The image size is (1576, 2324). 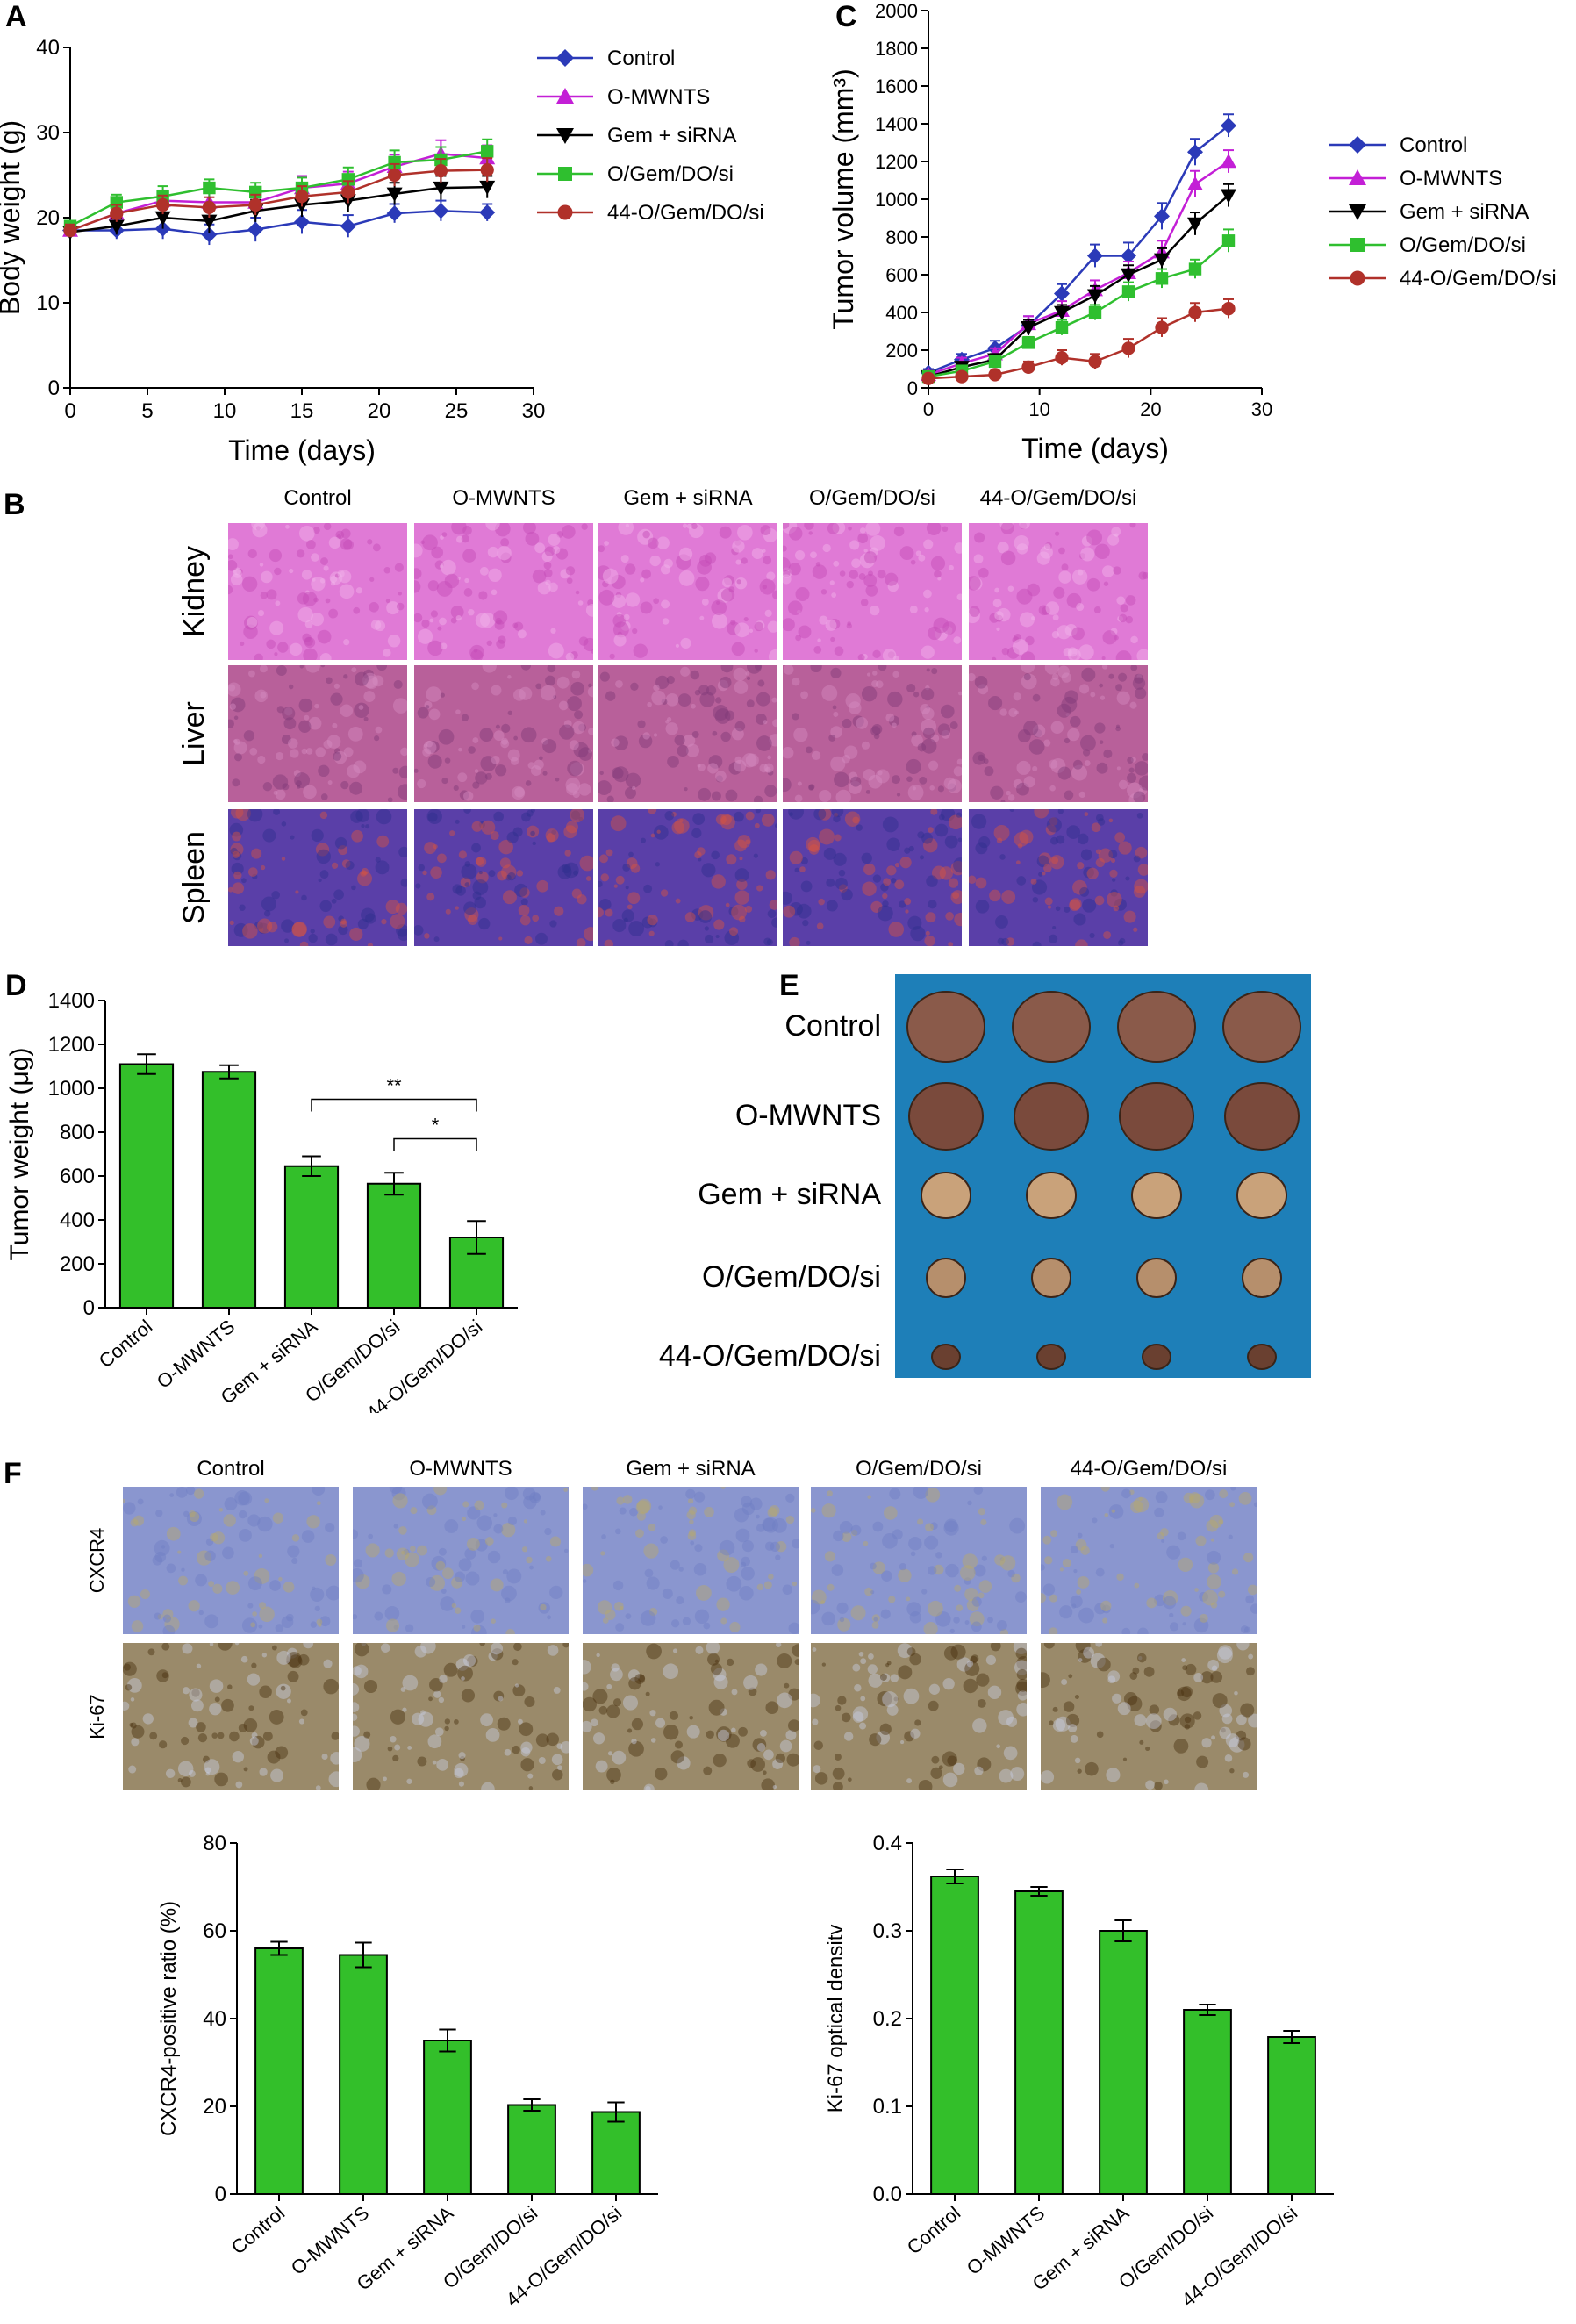 What do you see at coordinates (670, 174) in the screenshot?
I see `legend-label: O/Gem/DO/si` at bounding box center [670, 174].